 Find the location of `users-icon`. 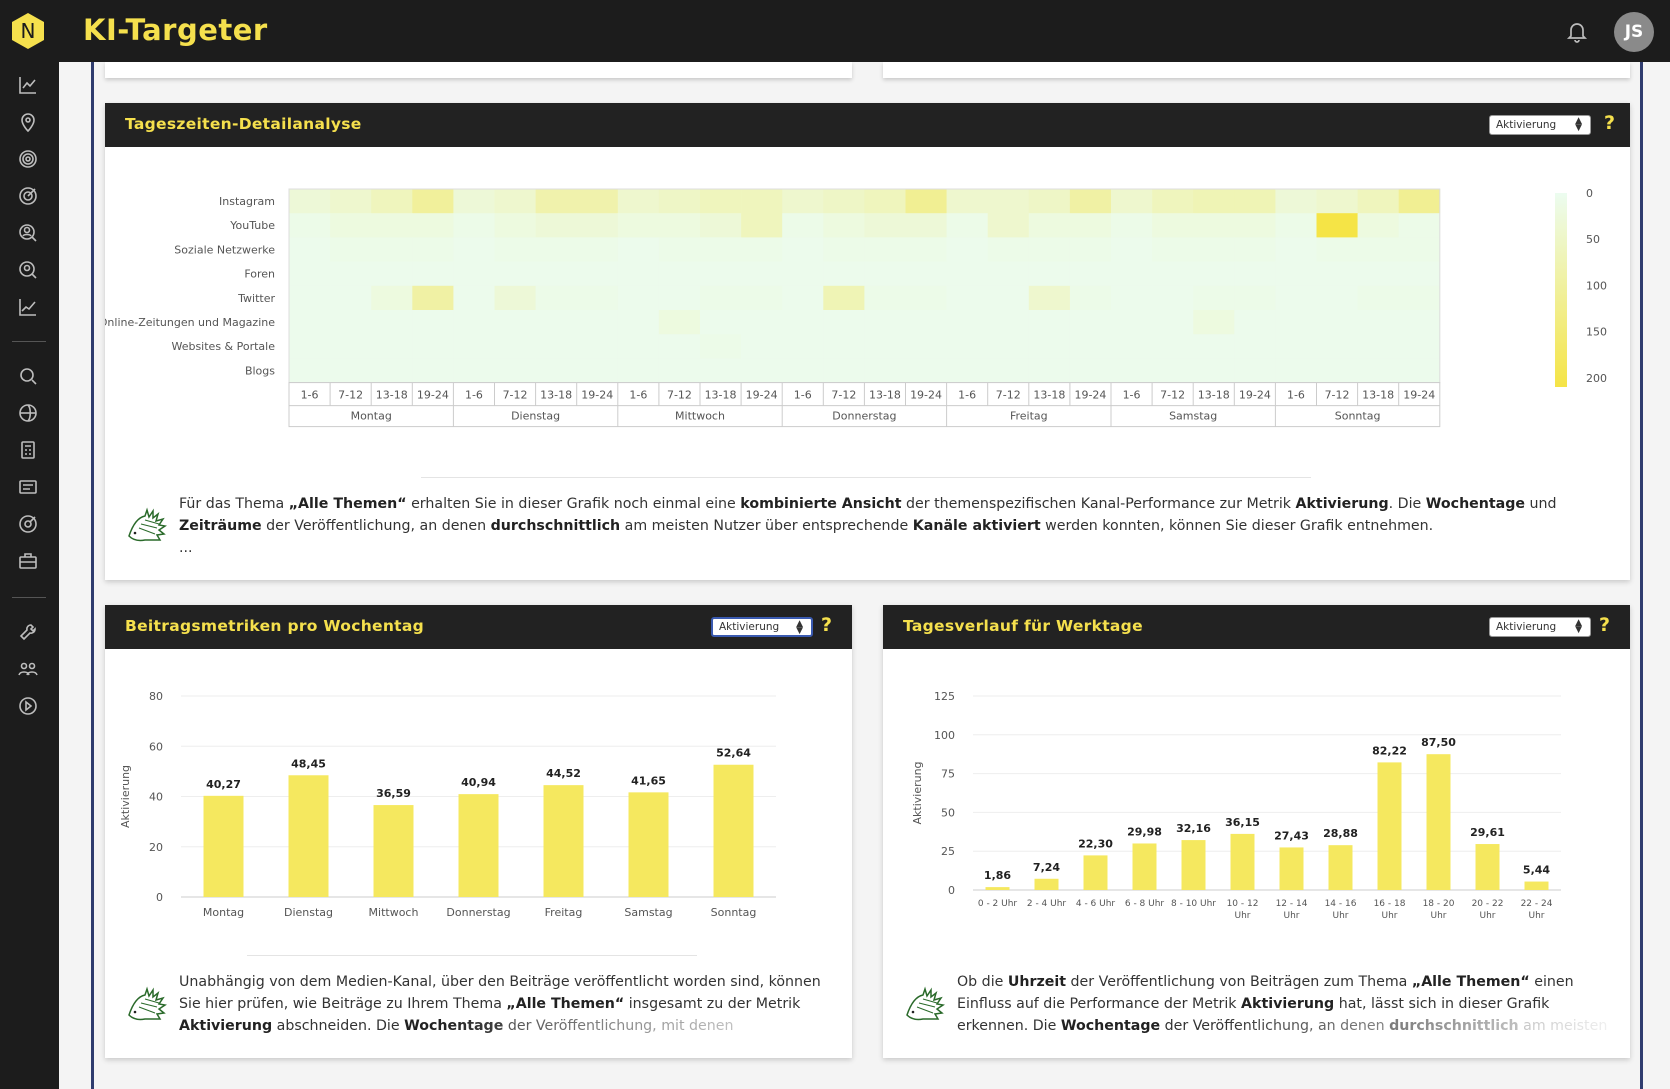

users-icon is located at coordinates (28, 669).